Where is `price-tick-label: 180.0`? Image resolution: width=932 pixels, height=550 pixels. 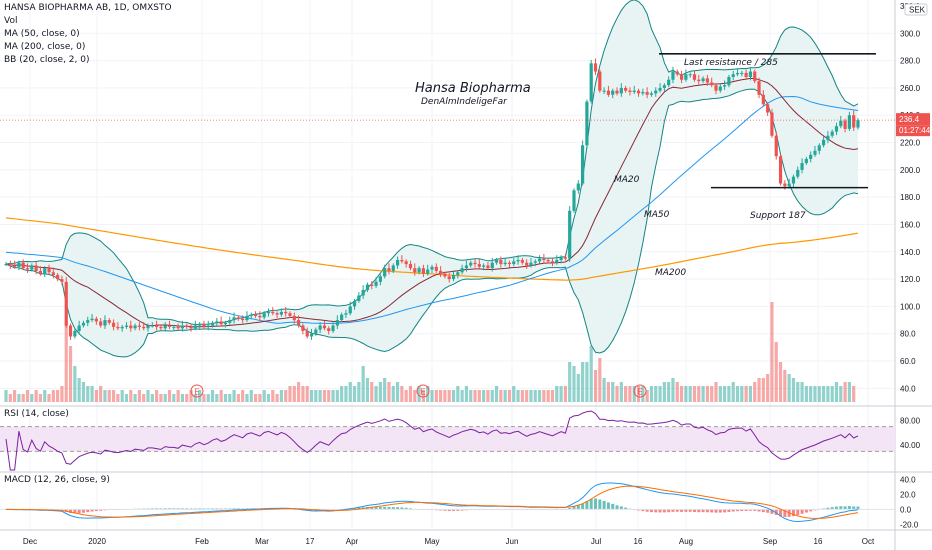 price-tick-label: 180.0 is located at coordinates (910, 197).